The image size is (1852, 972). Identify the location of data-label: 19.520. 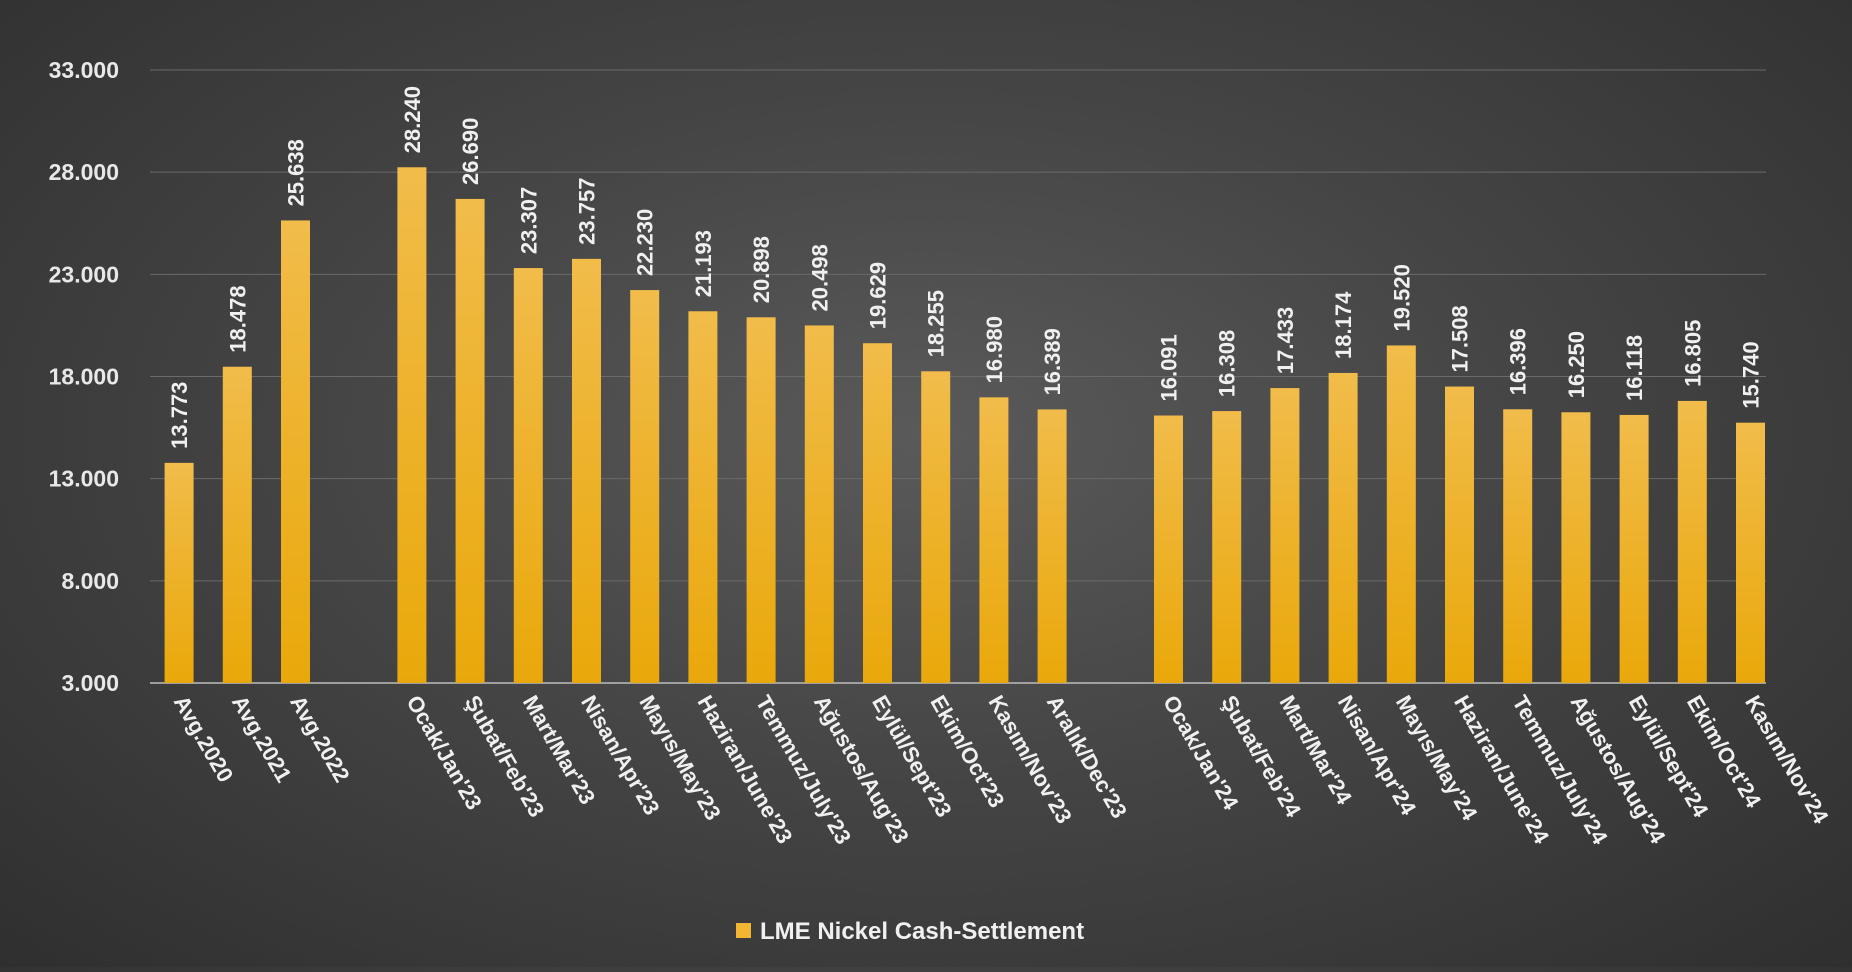
(1401, 297).